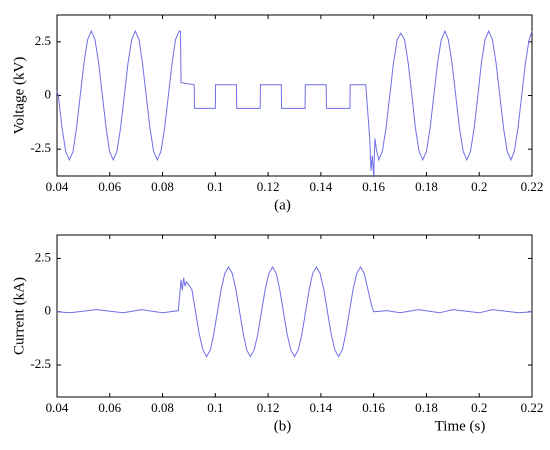 The width and height of the screenshot is (550, 450). What do you see at coordinates (19, 96) in the screenshot?
I see `y-axis-label: Voltage (kV)` at bounding box center [19, 96].